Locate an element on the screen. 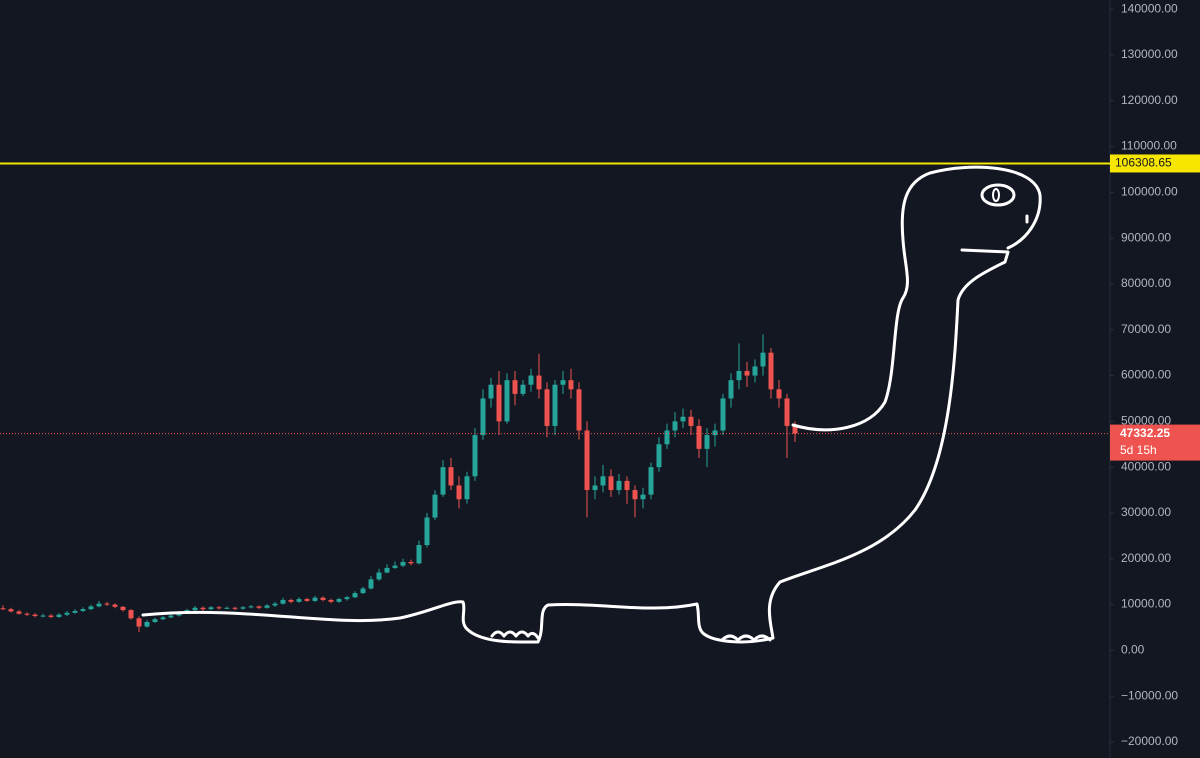 The image size is (1200, 758). y-tick-label: 140000.00 is located at coordinates (1149, 8).